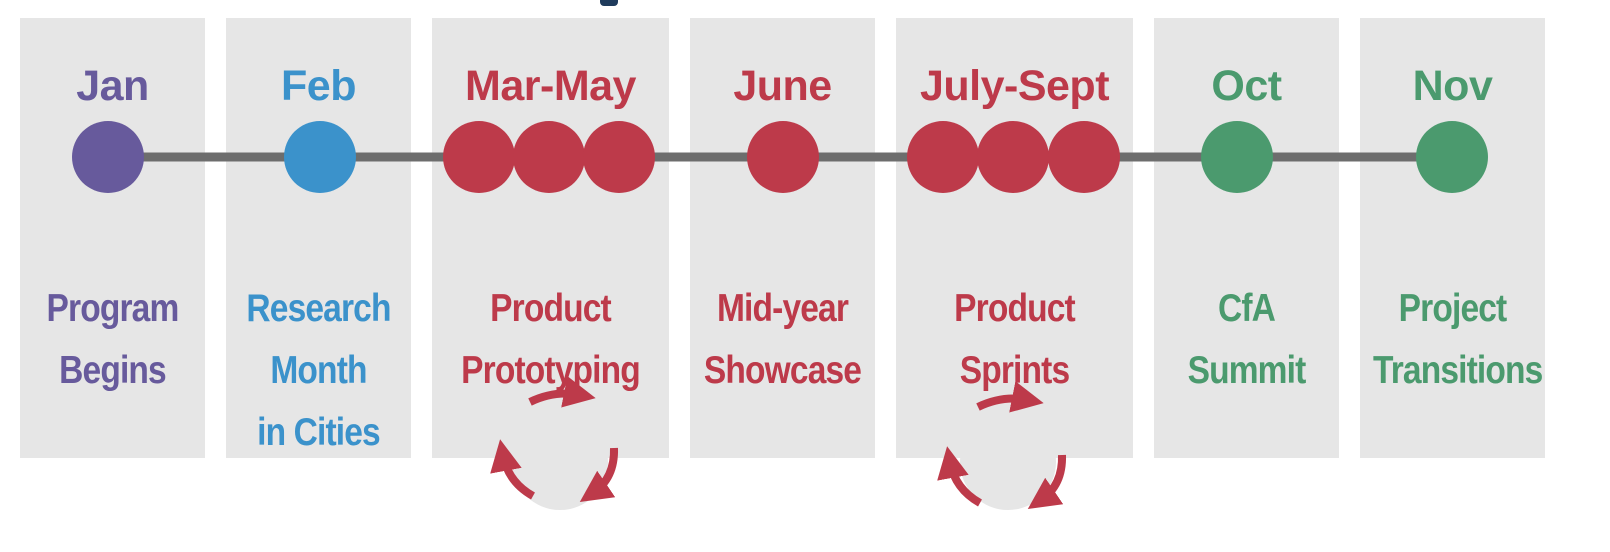 The height and width of the screenshot is (552, 1610). I want to click on stage-caption: Product Sprints, so click(1015, 340).